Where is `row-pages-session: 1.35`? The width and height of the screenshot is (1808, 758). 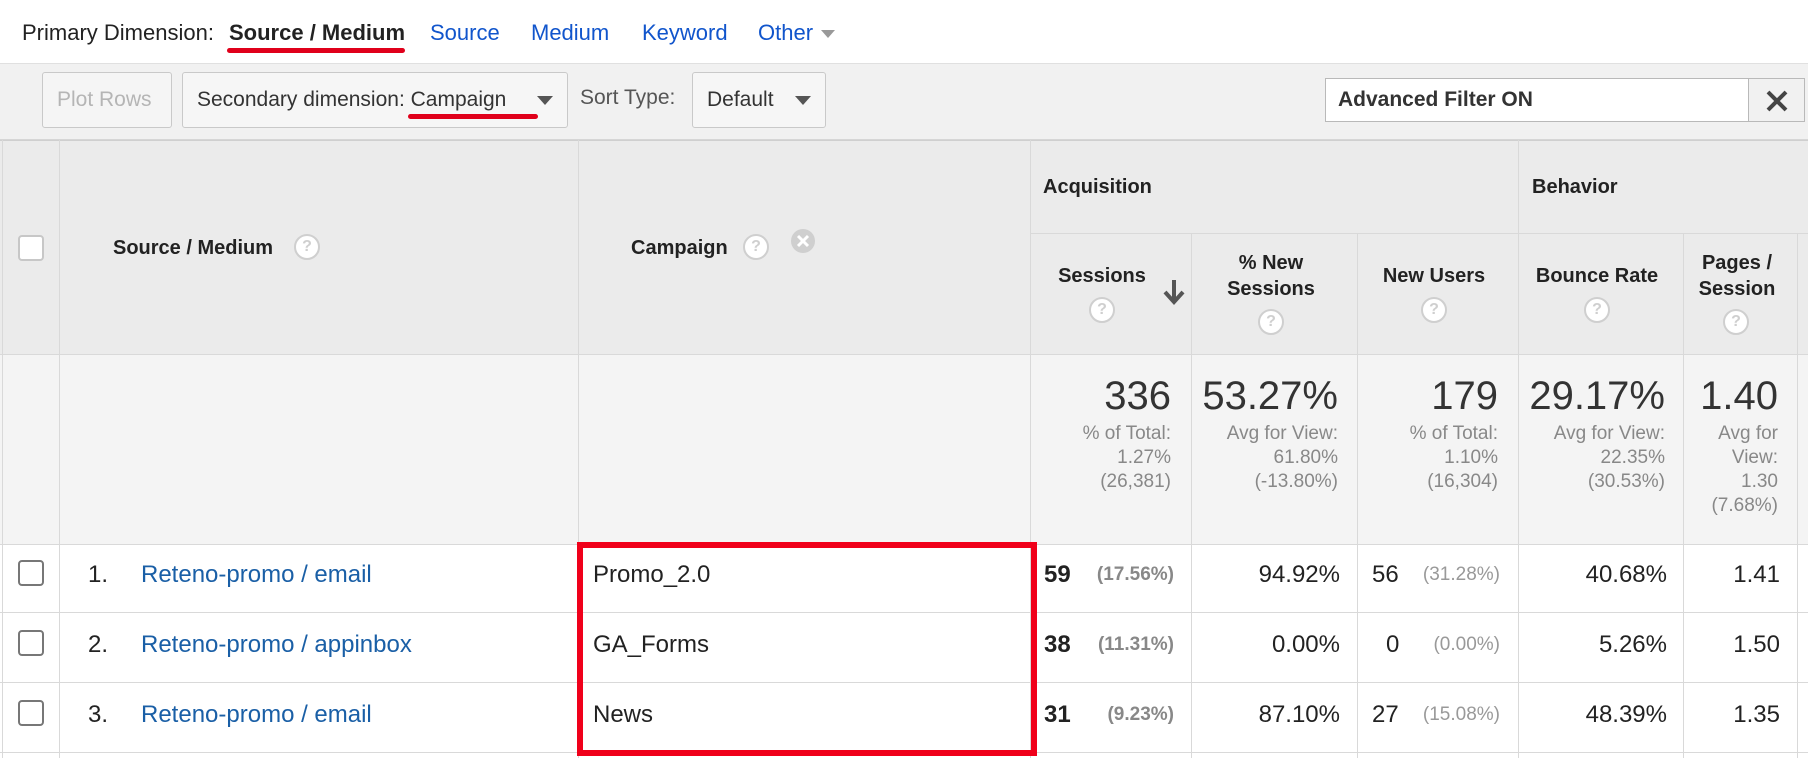
row-pages-session: 1.35 is located at coordinates (1756, 714).